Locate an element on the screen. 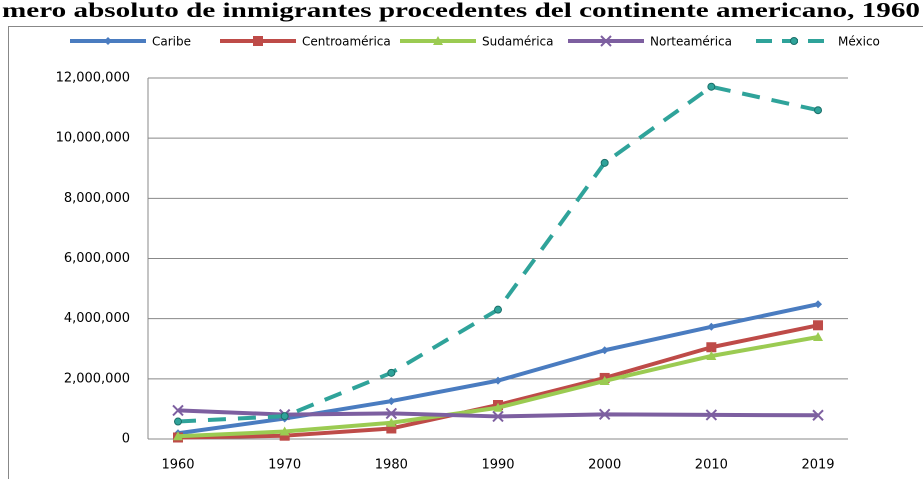 This screenshot has width=923, height=479. legend-label: México is located at coordinates (859, 42).